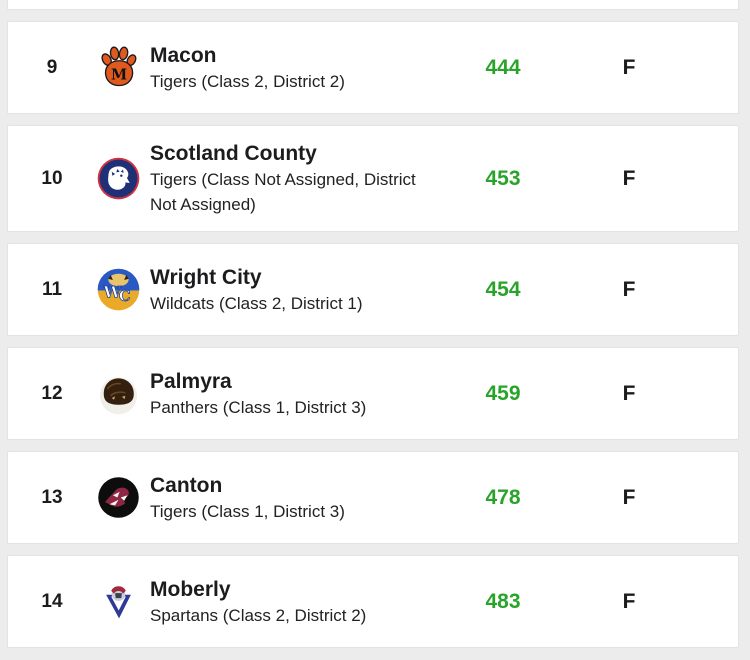 The height and width of the screenshot is (660, 750). What do you see at coordinates (119, 74) in the screenshot?
I see `svg-text: M` at bounding box center [119, 74].